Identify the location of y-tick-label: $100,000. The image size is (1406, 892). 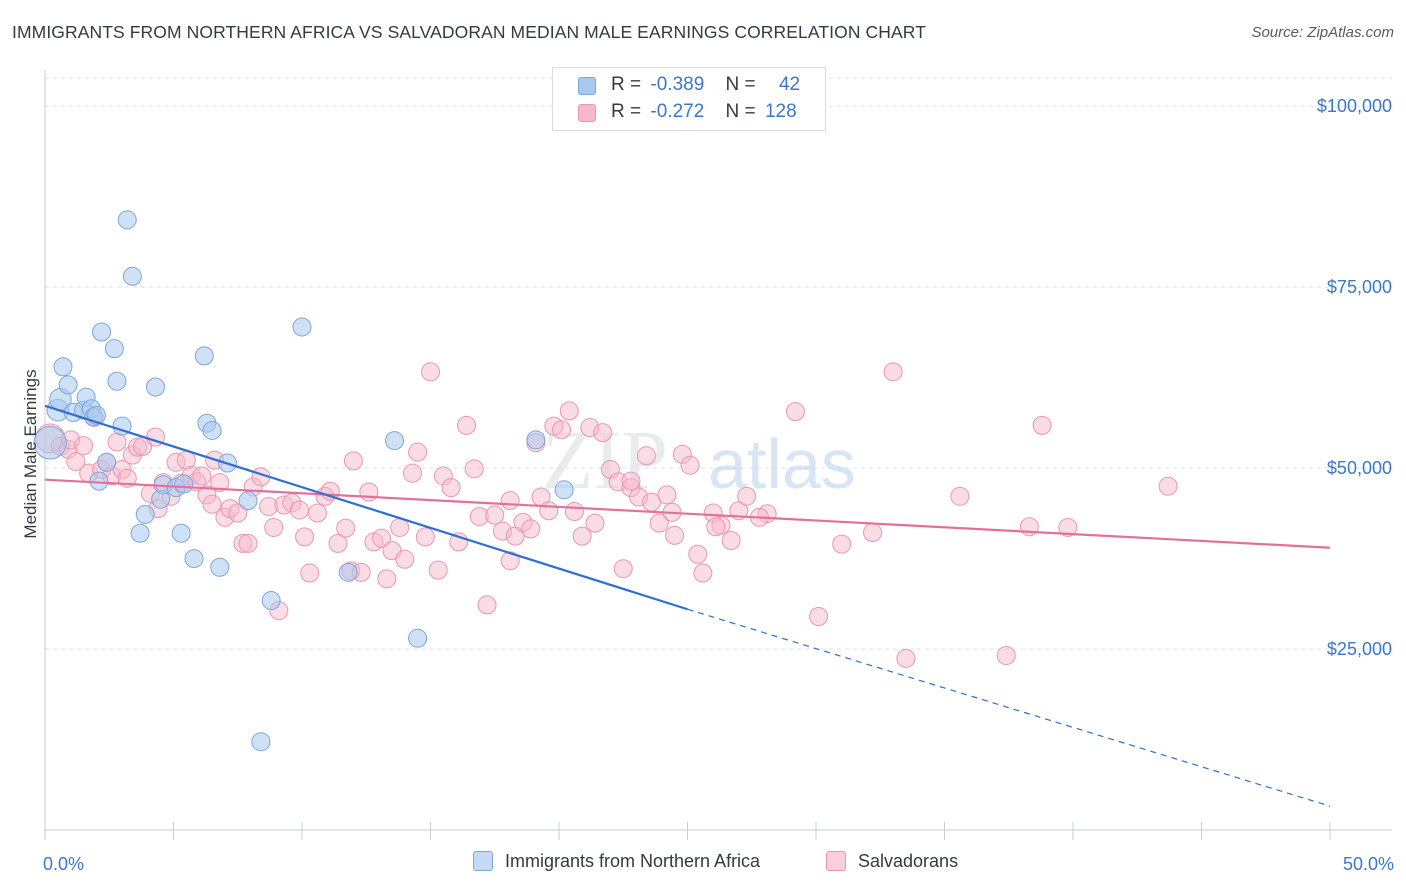
(1354, 106).